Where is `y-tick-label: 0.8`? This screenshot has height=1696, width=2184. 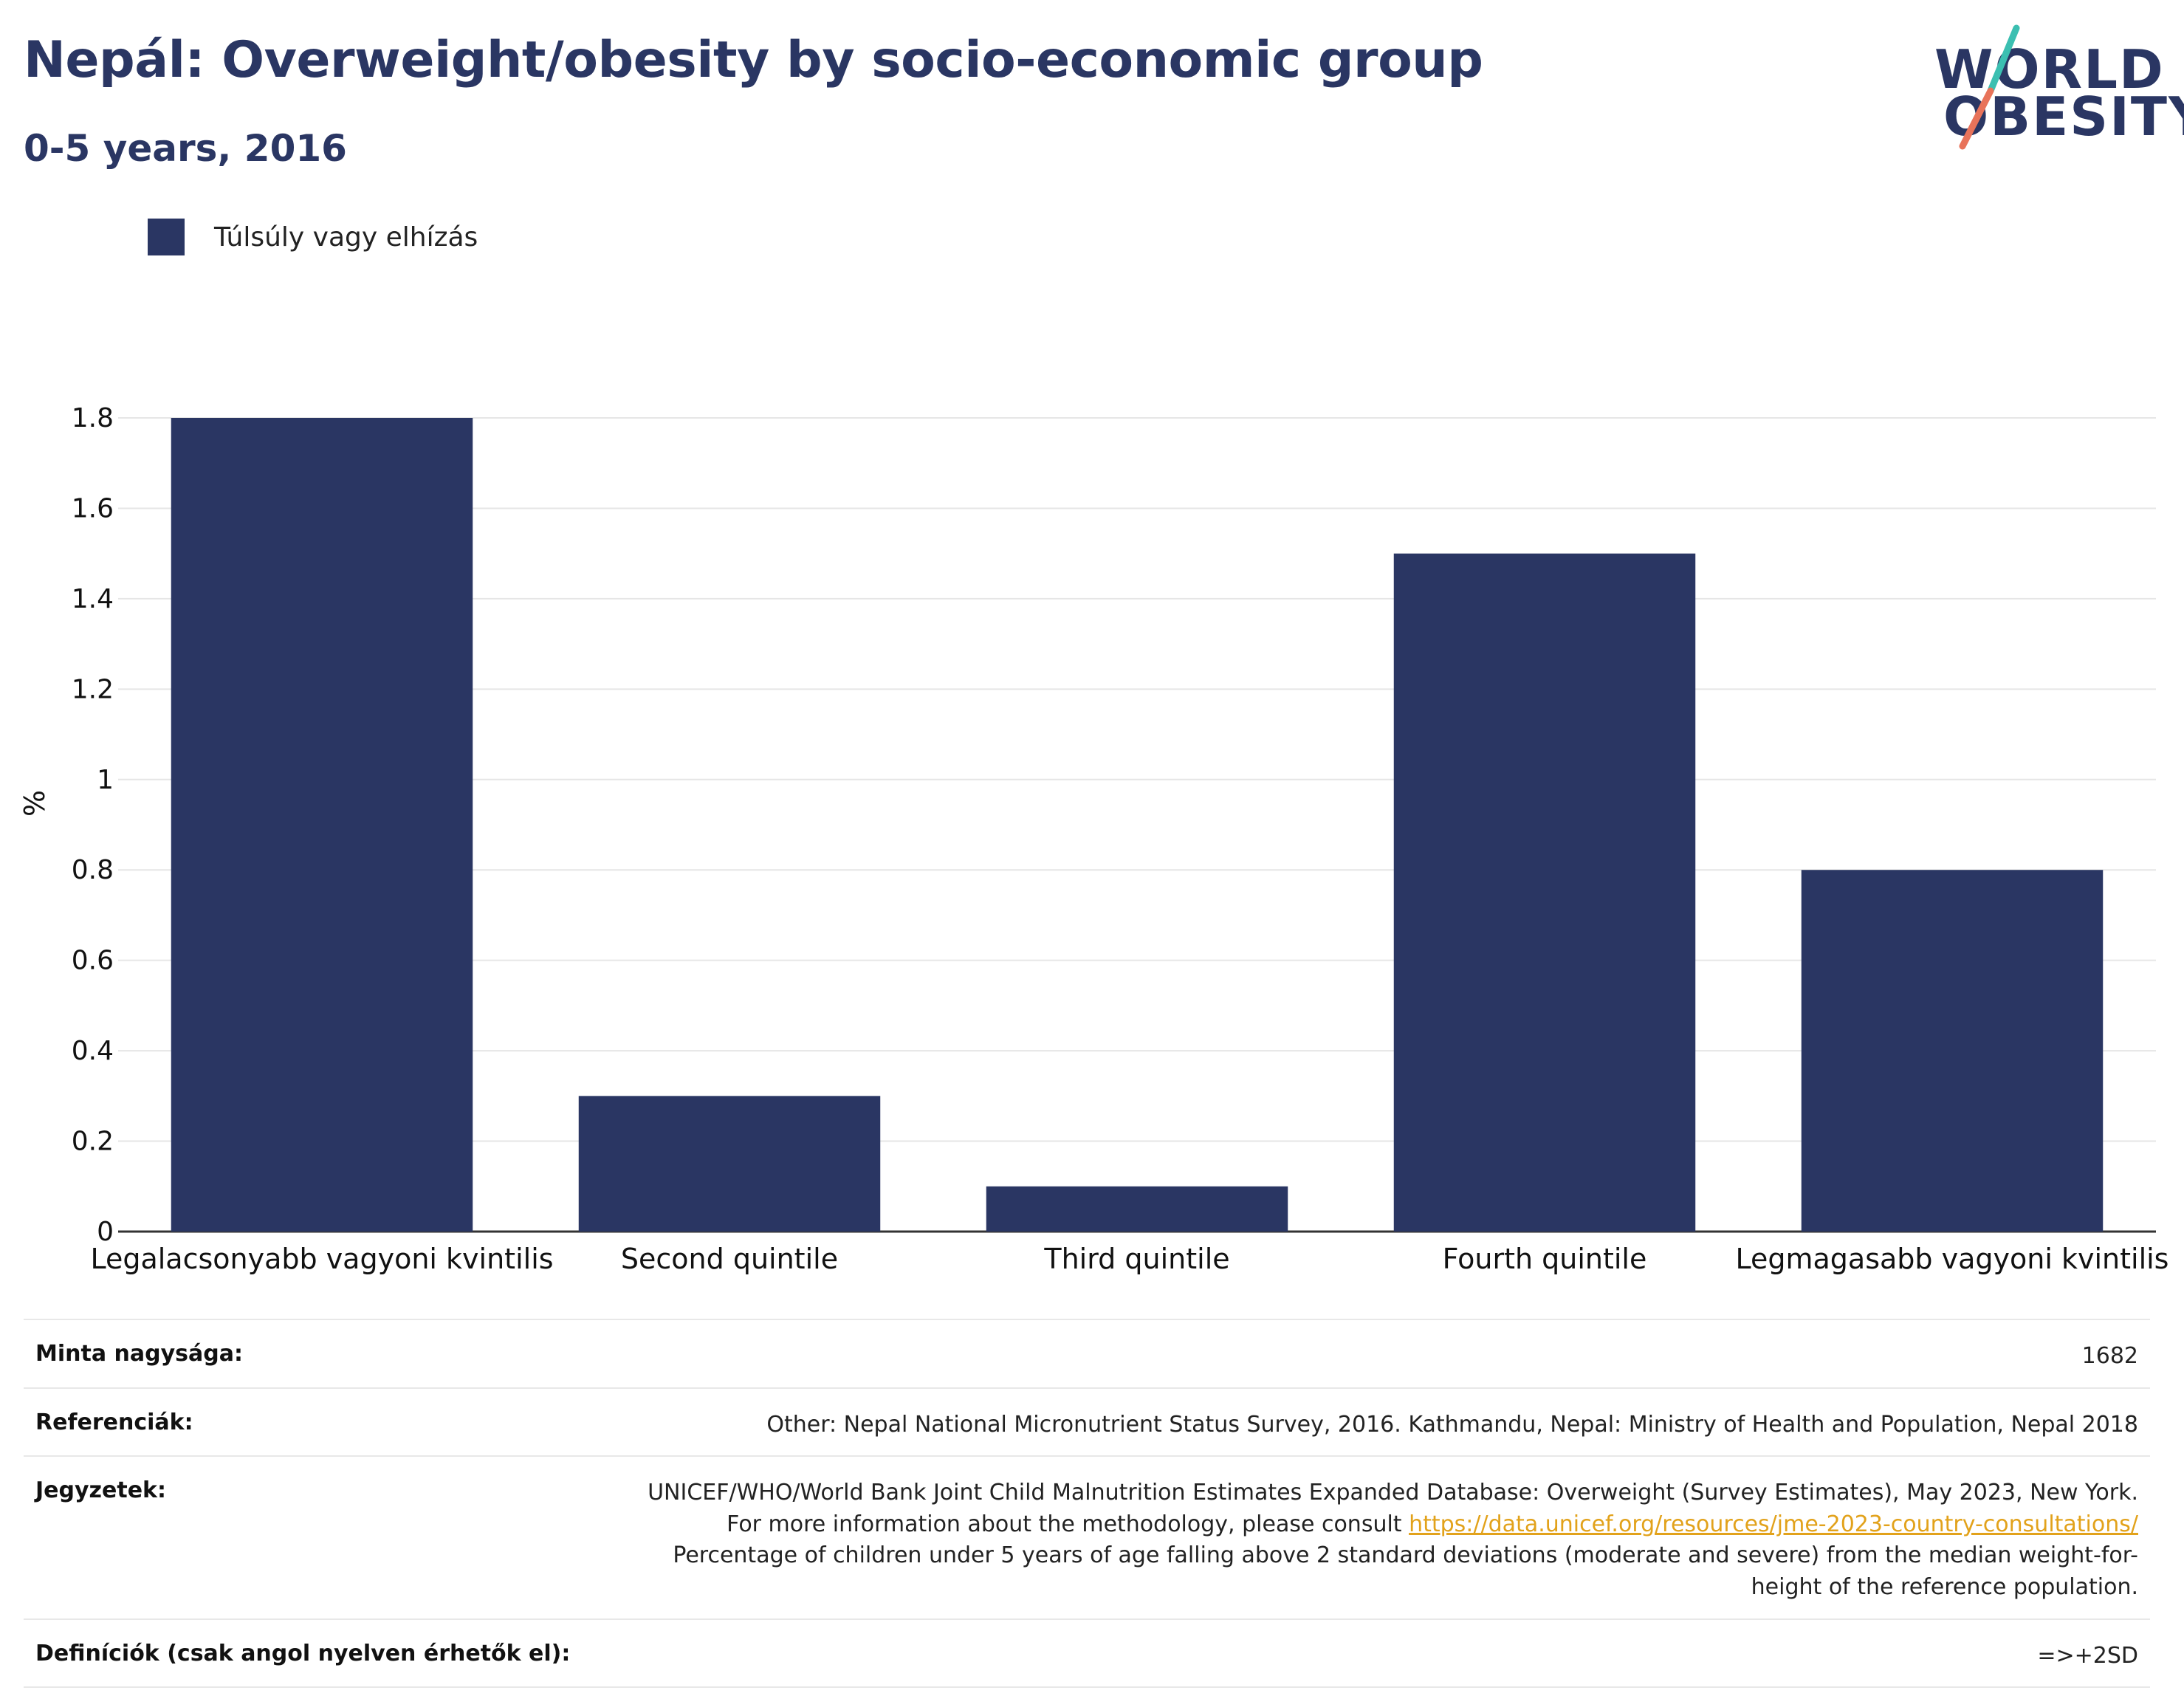 y-tick-label: 0.8 is located at coordinates (93, 870).